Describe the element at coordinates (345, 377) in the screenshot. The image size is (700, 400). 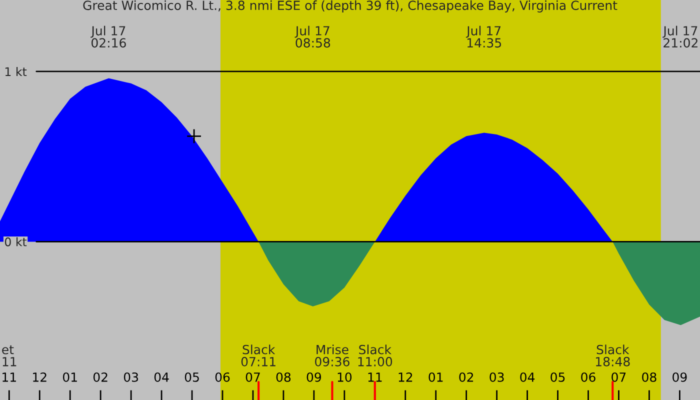
I see `x-tick-label: 10` at that location.